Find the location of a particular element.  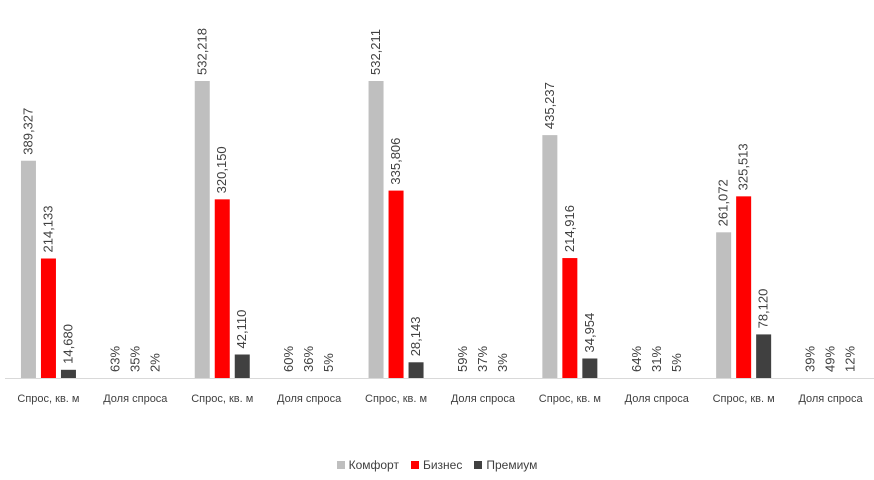

legend-label-premium: Премиум is located at coordinates (512, 465).